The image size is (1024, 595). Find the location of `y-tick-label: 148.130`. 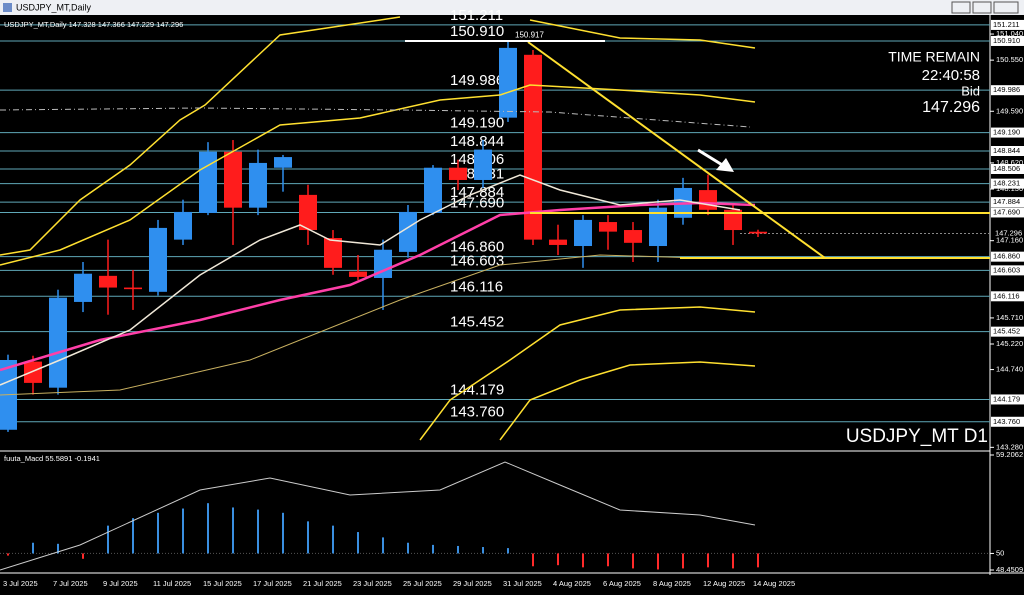

y-tick-label: 148.130 is located at coordinates (1009, 188).